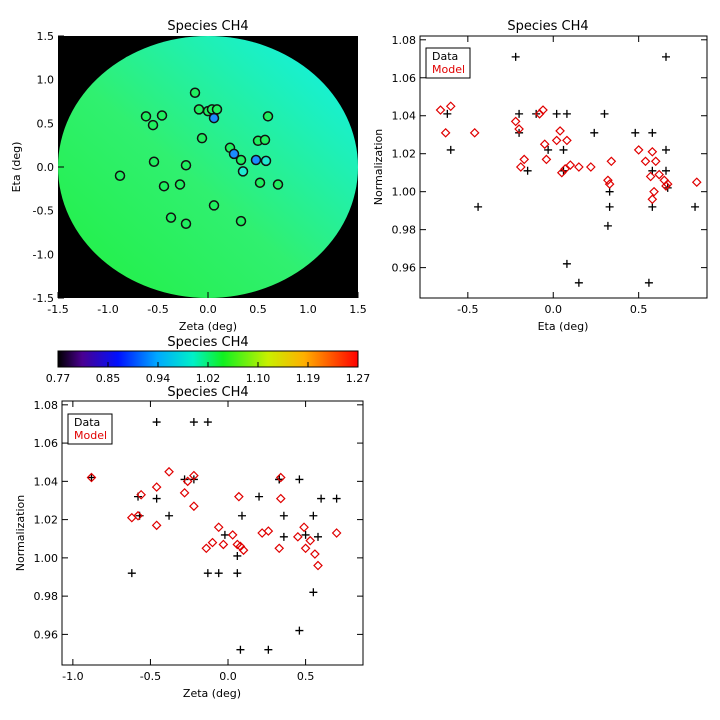 The image size is (720, 720). What do you see at coordinates (46, 634) in the screenshot?
I see `zeta-ytick-label-0: 0.96` at bounding box center [46, 634].